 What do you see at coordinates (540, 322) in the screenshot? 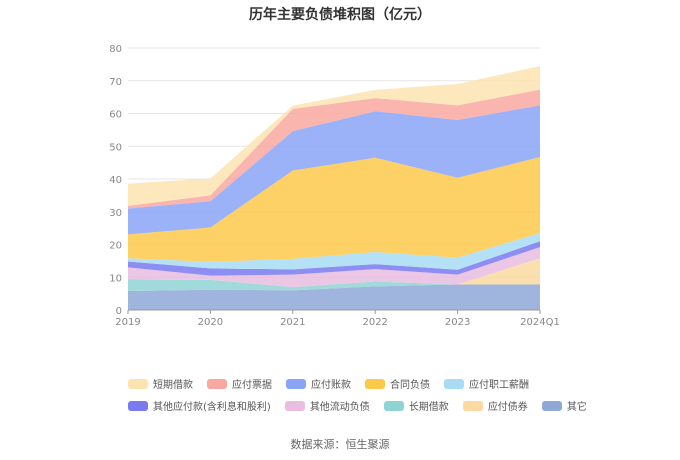
I see `x-tick-label: 2024Q1` at bounding box center [540, 322].